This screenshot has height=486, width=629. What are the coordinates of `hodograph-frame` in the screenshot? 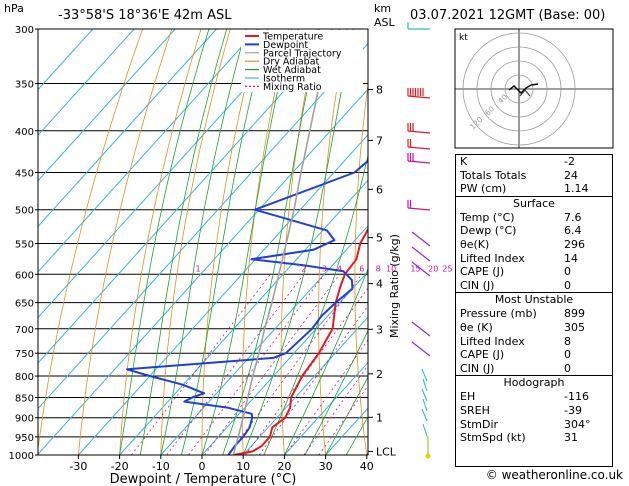 It's located at (534, 88).